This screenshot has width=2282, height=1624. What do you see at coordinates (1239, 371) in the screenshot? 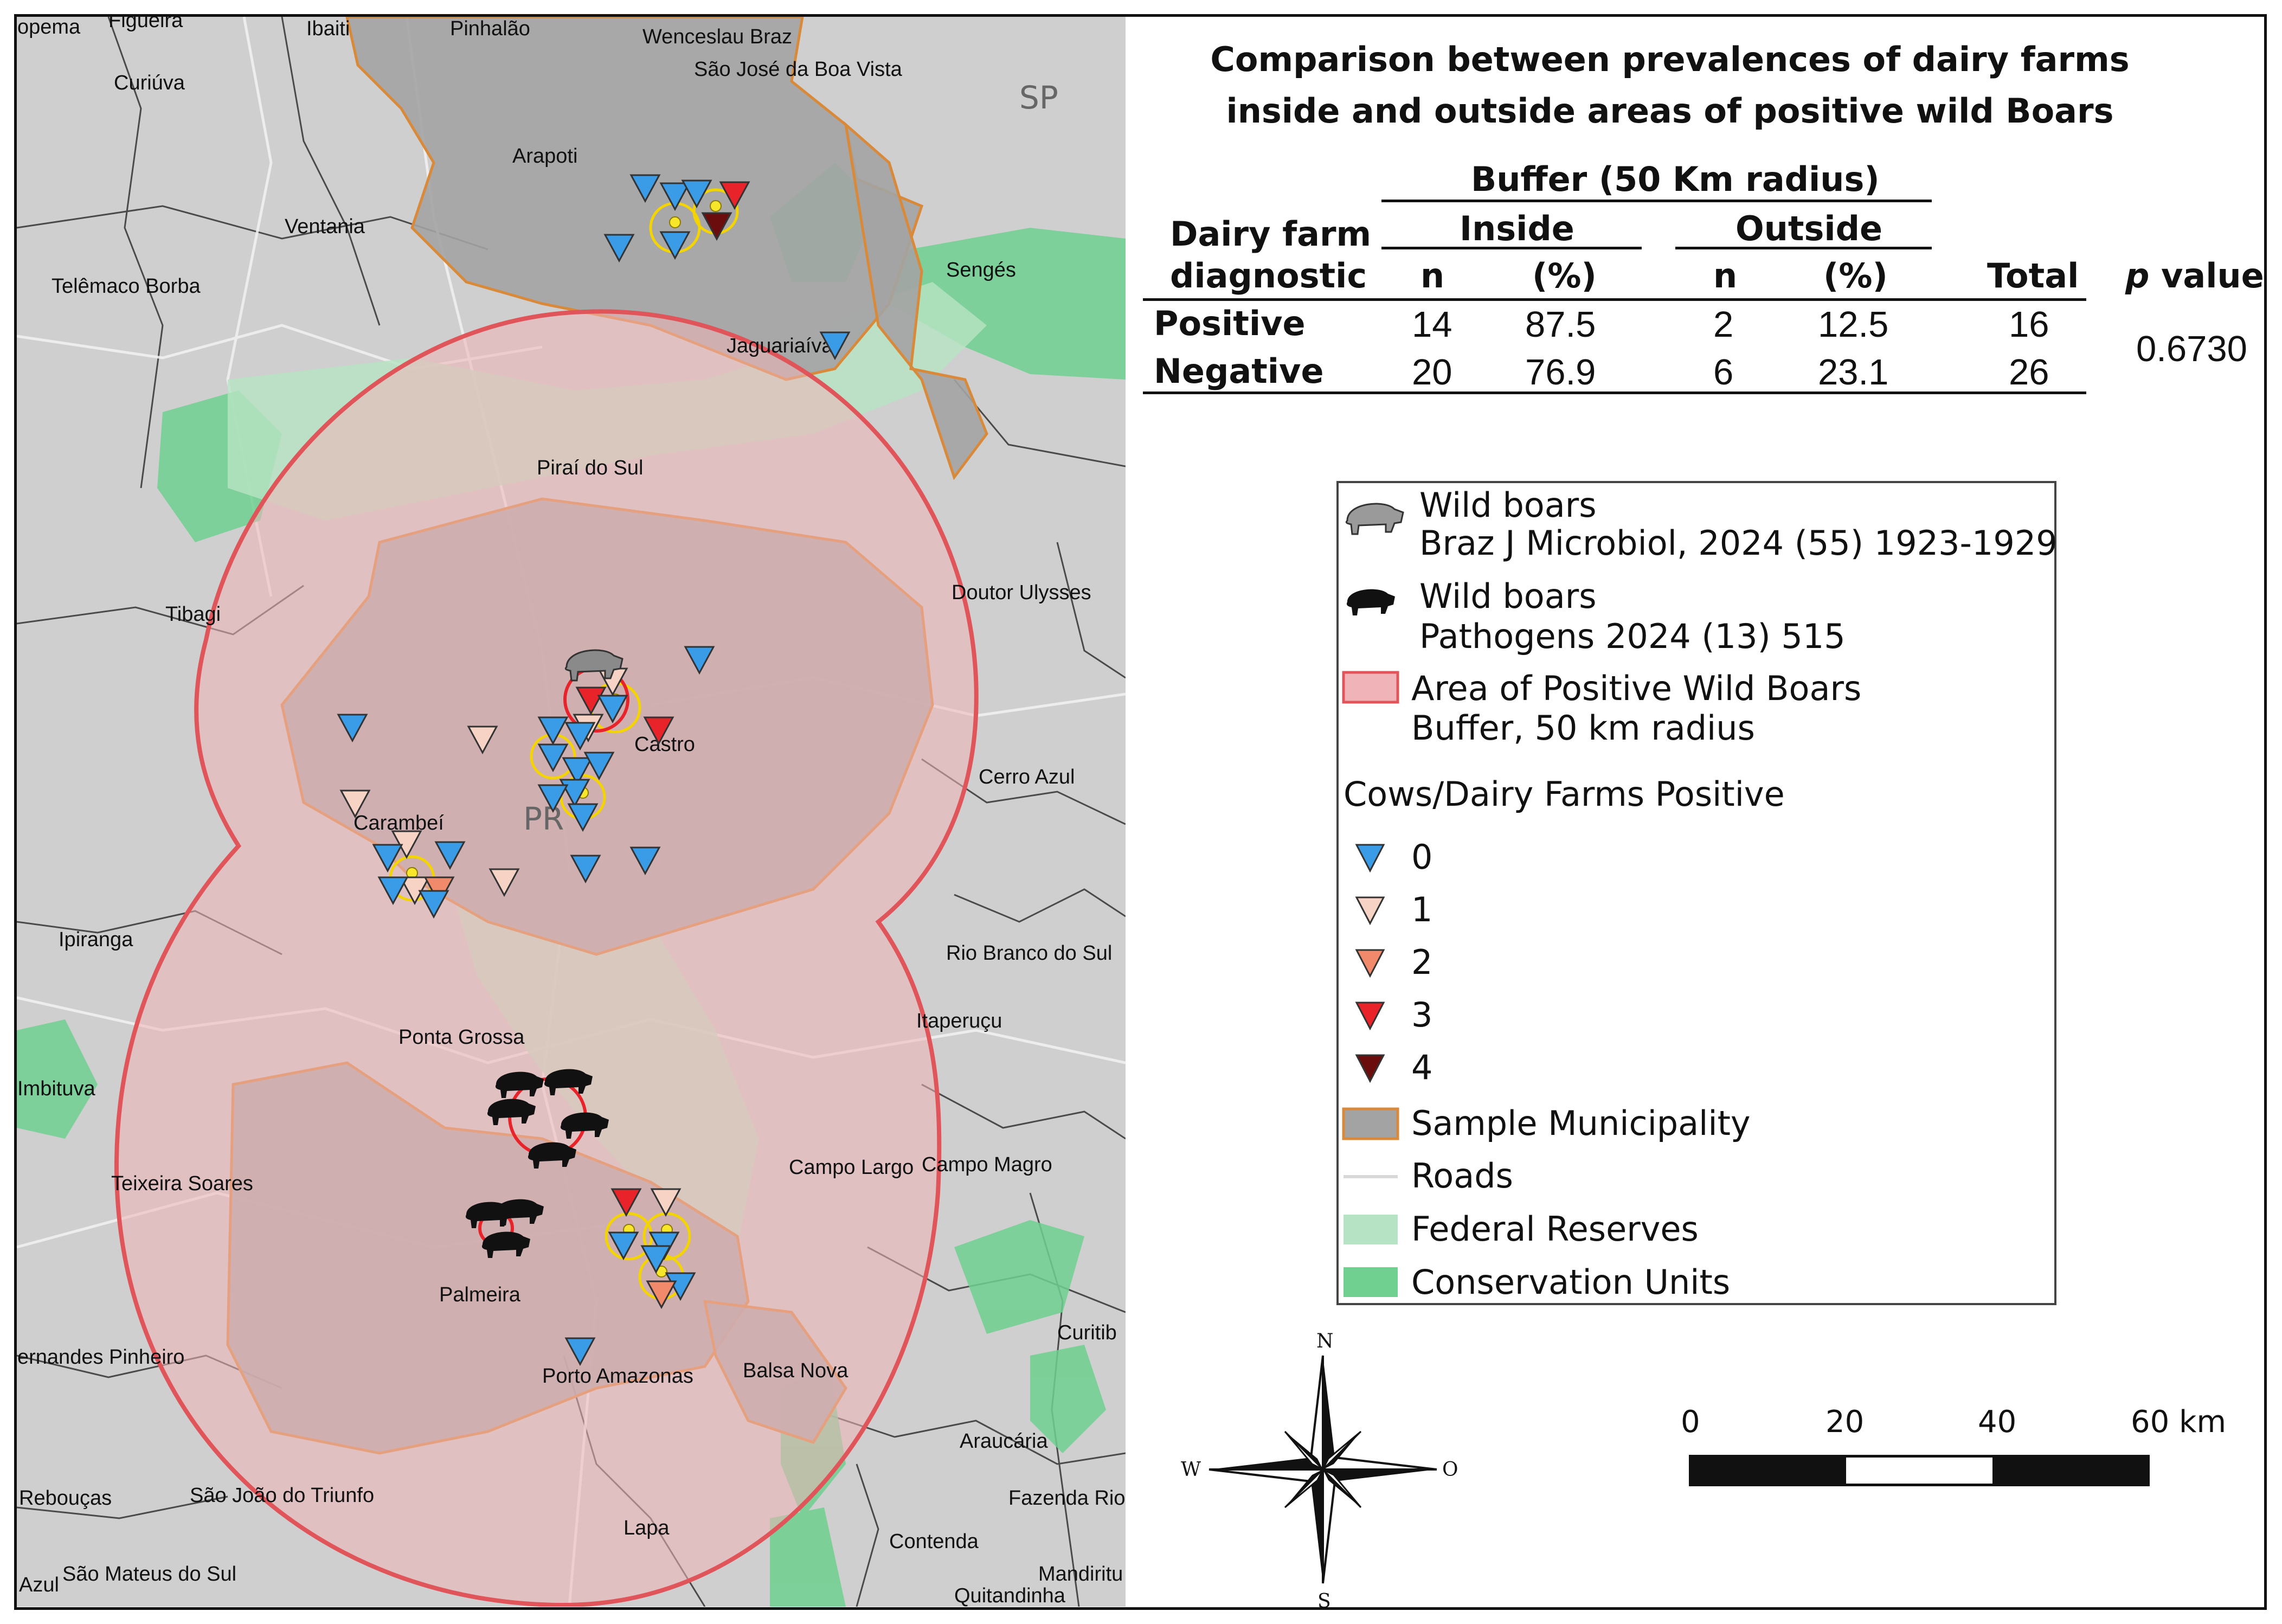
I see `row-negative-label: Negative` at bounding box center [1239, 371].